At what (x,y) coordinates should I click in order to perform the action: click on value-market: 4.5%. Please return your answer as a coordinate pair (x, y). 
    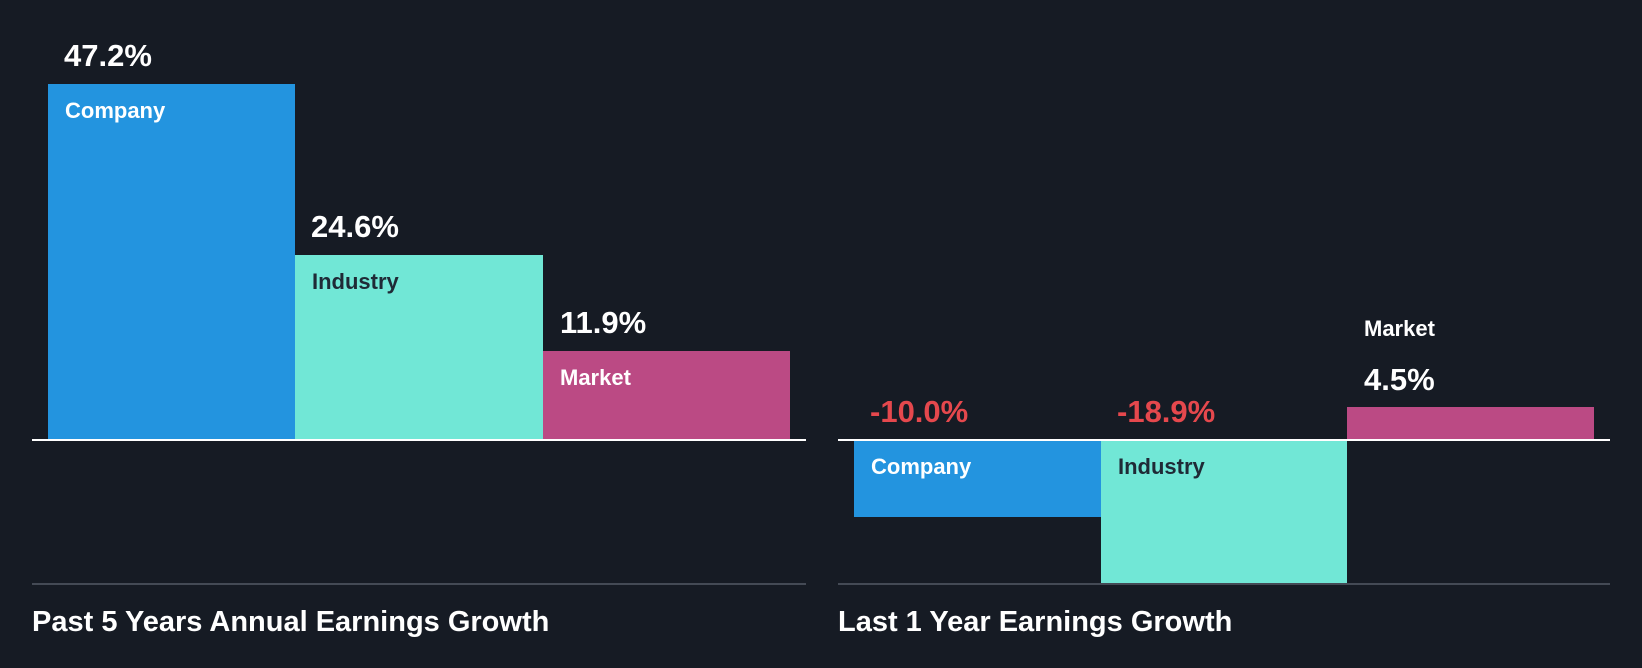
    Looking at the image, I should click on (1399, 379).